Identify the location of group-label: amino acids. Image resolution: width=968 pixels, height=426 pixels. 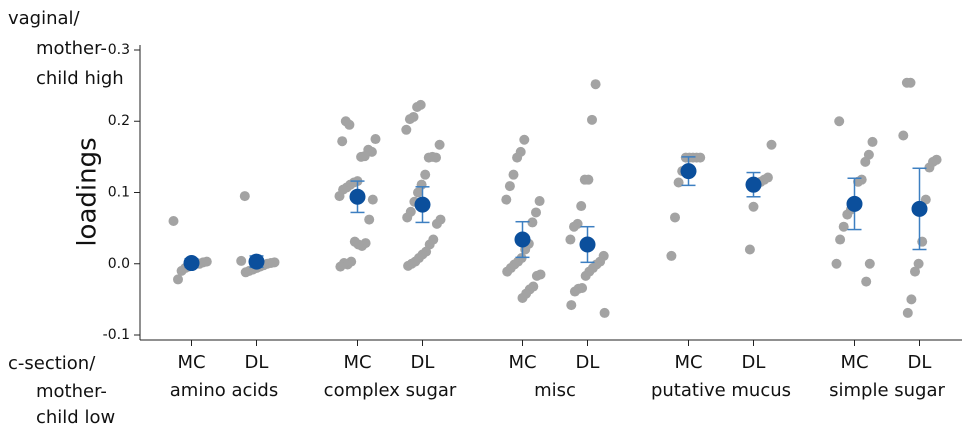
(224, 390).